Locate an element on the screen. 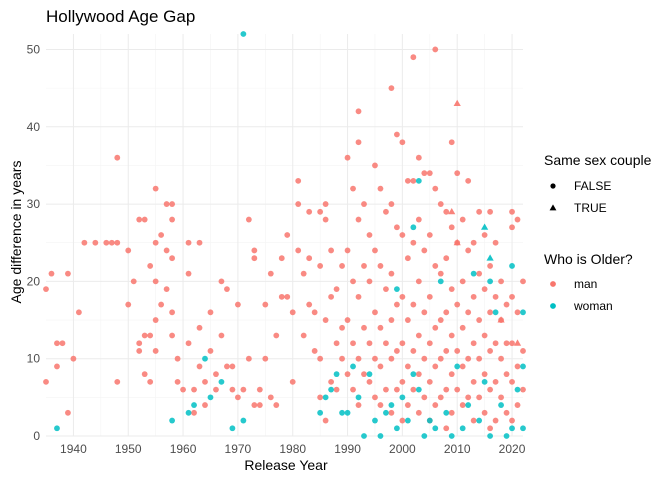 The height and width of the screenshot is (480, 672). legend-key-circle is located at coordinates (553, 186).